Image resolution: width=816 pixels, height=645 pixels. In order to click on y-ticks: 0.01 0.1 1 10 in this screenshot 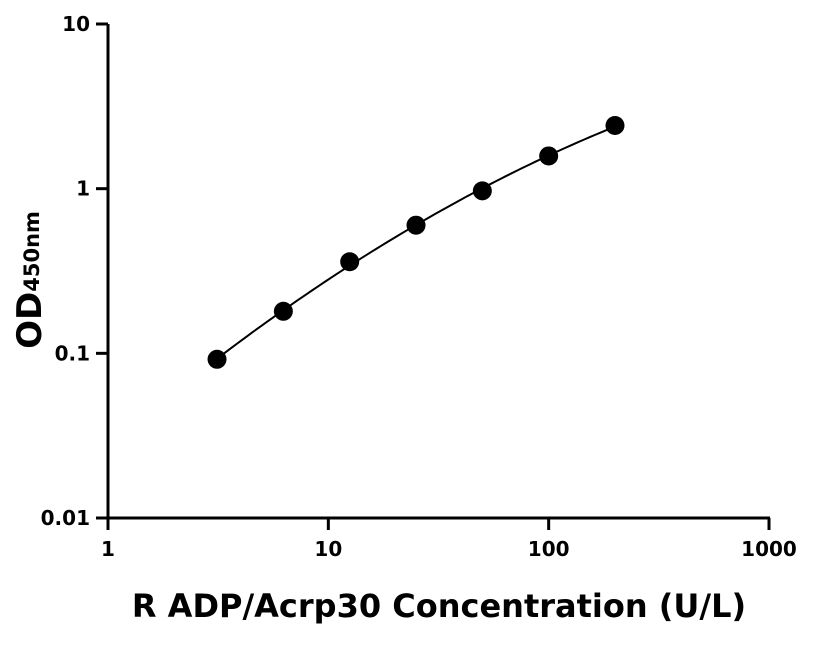, I will do `click(74, 271)`.